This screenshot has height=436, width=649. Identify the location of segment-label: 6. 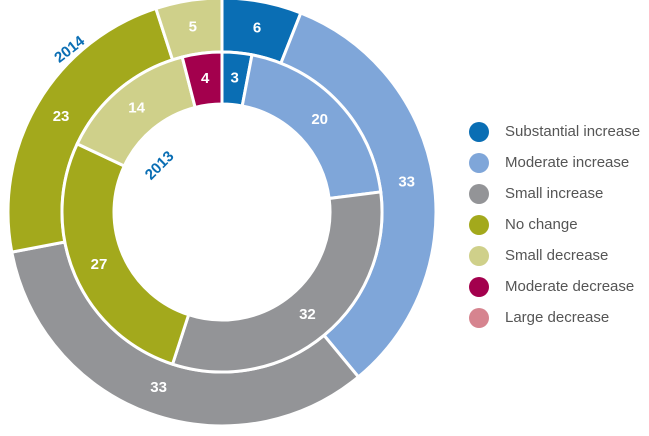
(257, 27).